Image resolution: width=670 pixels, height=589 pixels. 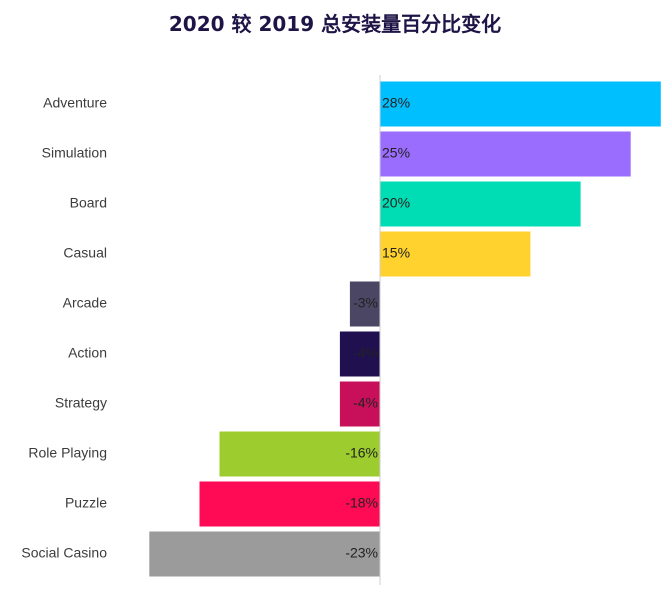 What do you see at coordinates (361, 503) in the screenshot?
I see `value-label-puzzle: -18%` at bounding box center [361, 503].